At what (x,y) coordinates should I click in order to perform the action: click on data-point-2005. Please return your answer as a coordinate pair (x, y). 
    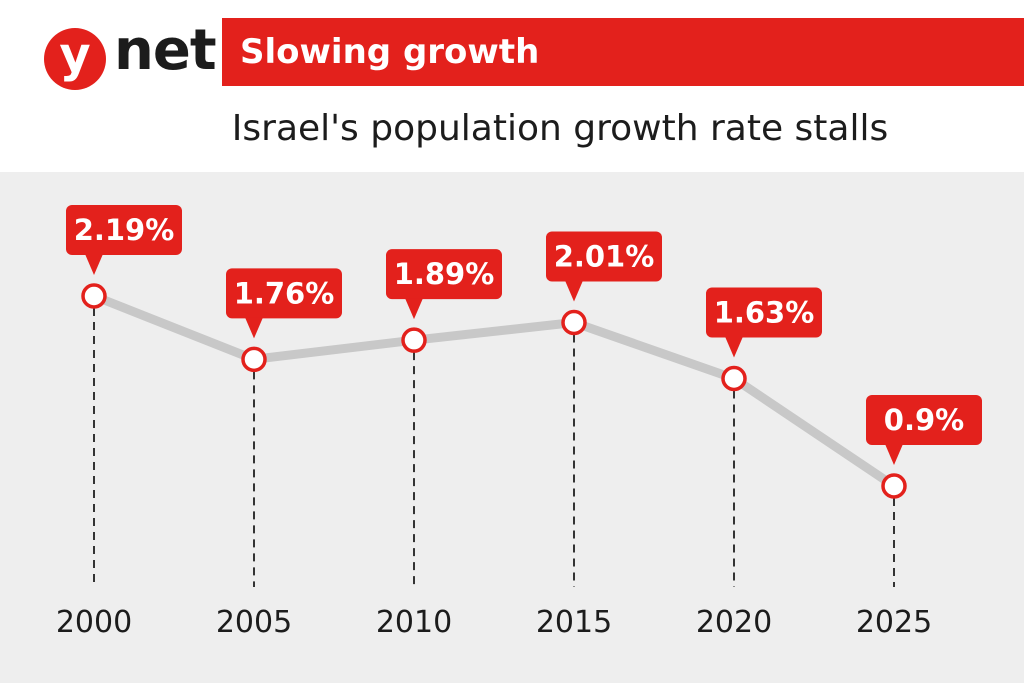
    Looking at the image, I should click on (254, 359).